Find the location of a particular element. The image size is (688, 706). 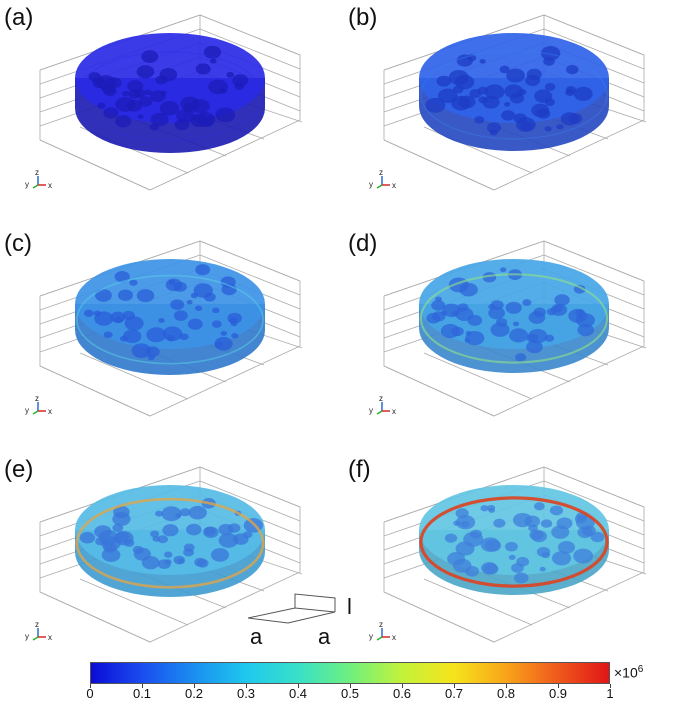

panel-label: (d) is located at coordinates (363, 243).